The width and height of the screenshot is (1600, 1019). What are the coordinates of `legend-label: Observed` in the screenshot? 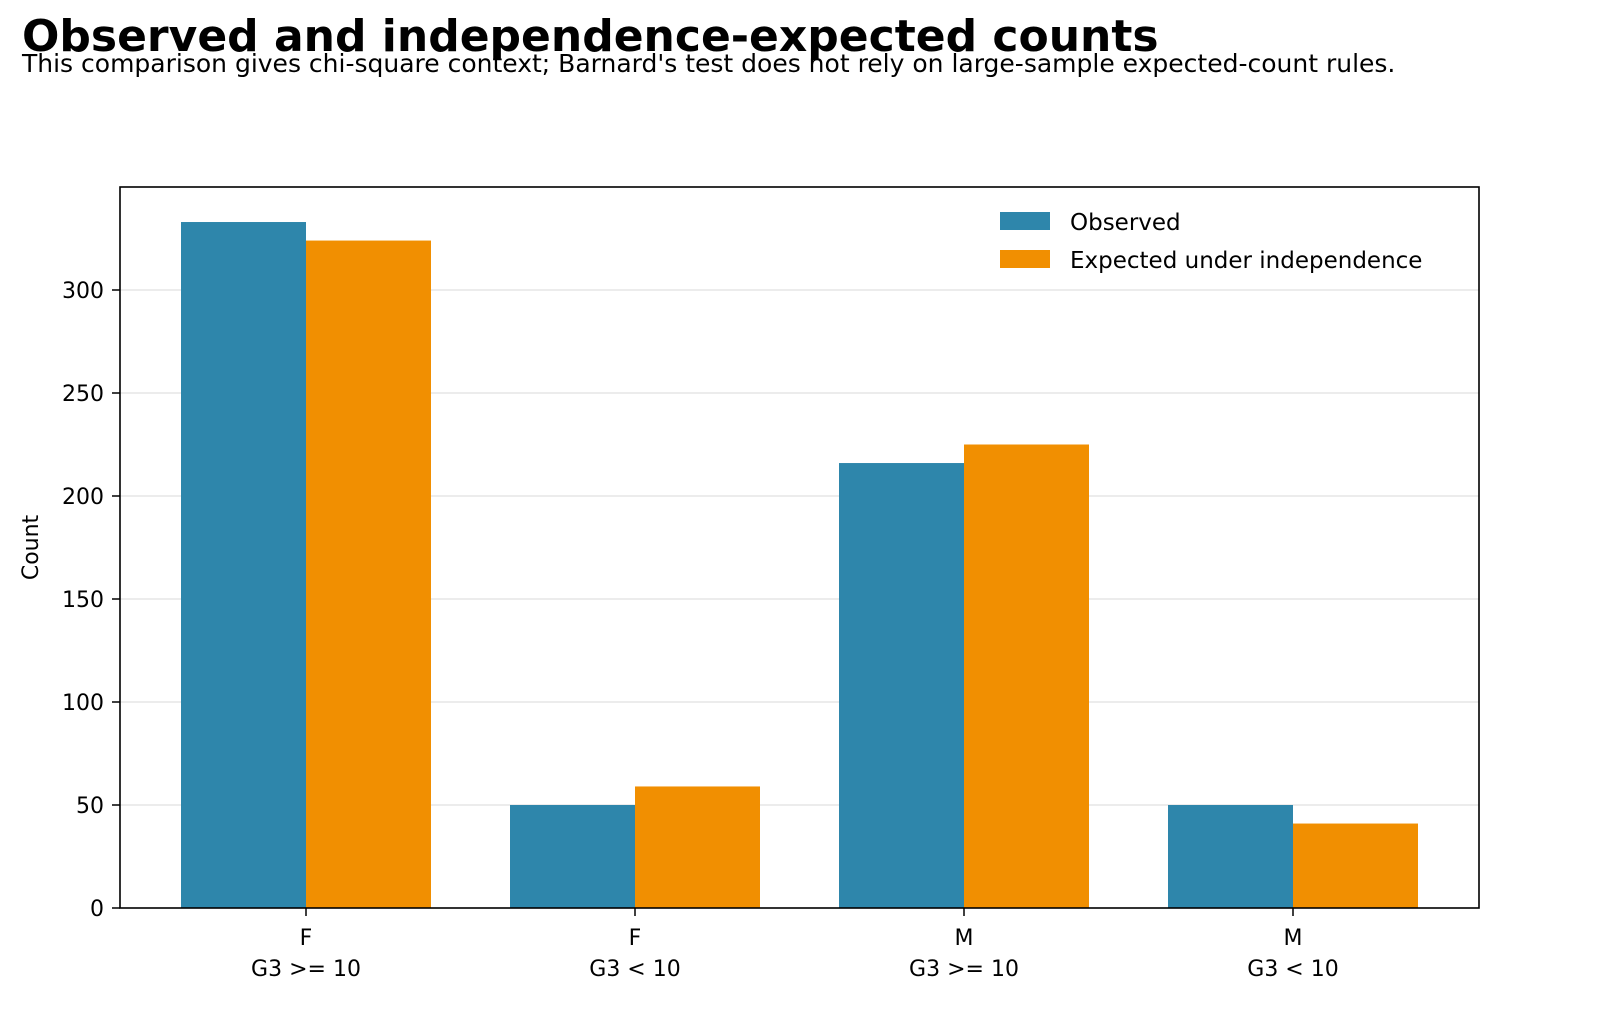 It's located at (1125, 223).